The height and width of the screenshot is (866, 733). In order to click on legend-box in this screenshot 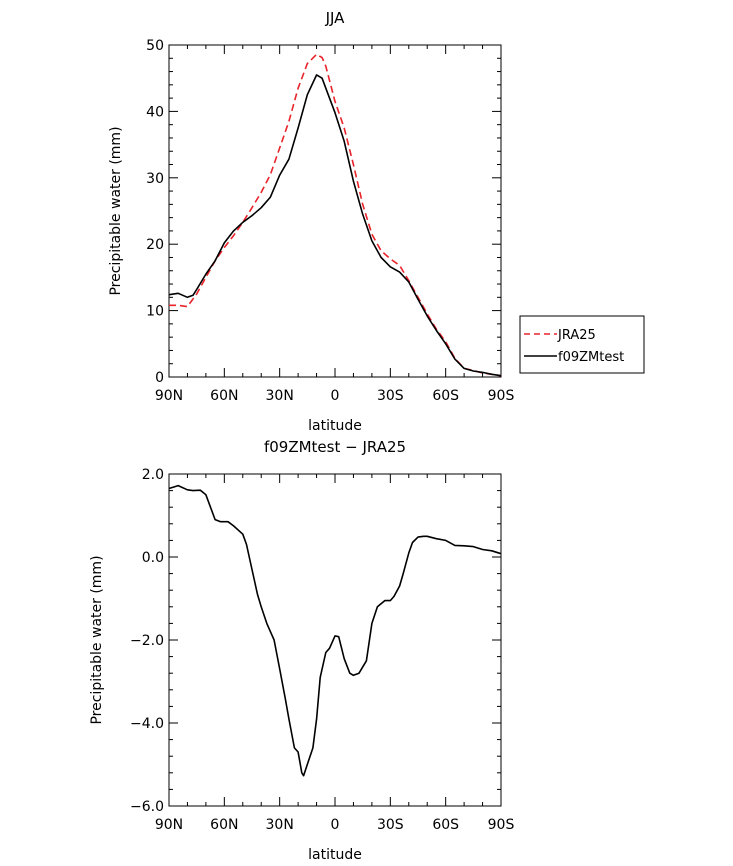, I will do `click(582, 344)`.